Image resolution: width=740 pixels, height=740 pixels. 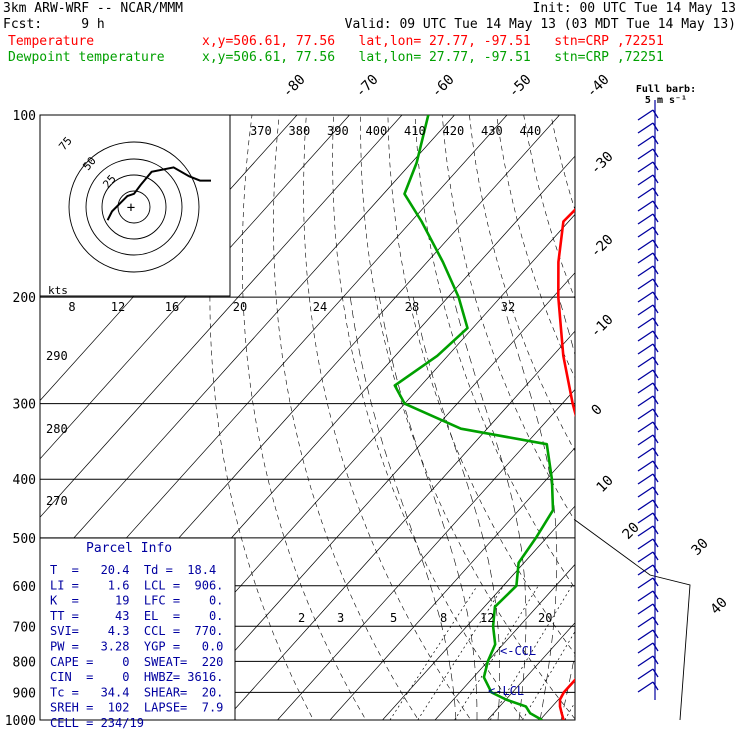 I want to click on parcel-info-row: T = 20.4 Td = 18.4, so click(x=133, y=570).